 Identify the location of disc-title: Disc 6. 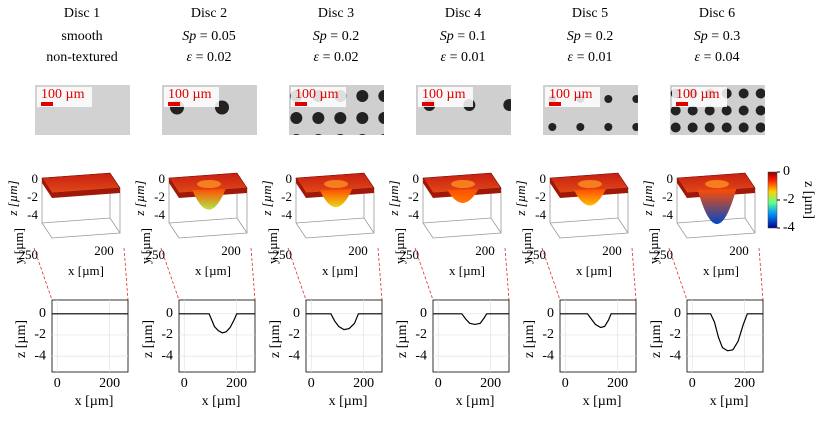
(717, 13).